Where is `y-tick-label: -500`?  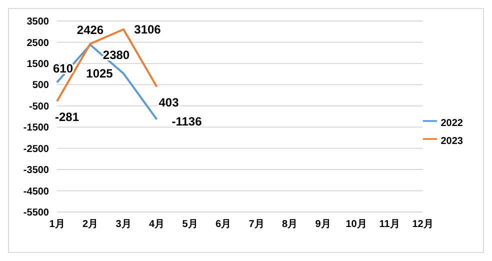
y-tick-label: -500 is located at coordinates (39, 106).